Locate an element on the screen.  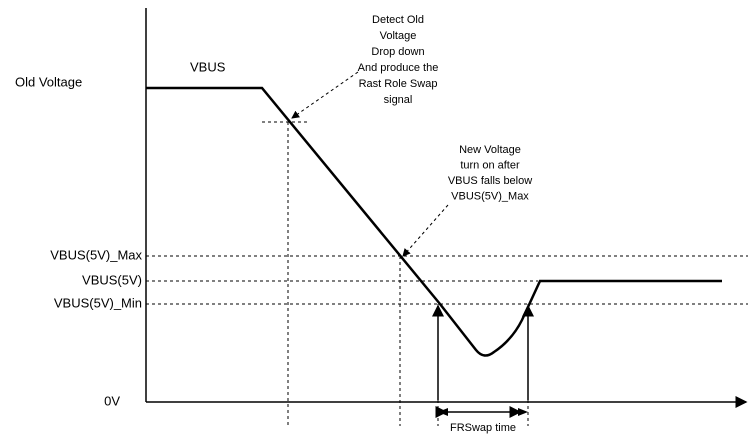
label: VBUS(5V)_Min is located at coordinates (98, 302).